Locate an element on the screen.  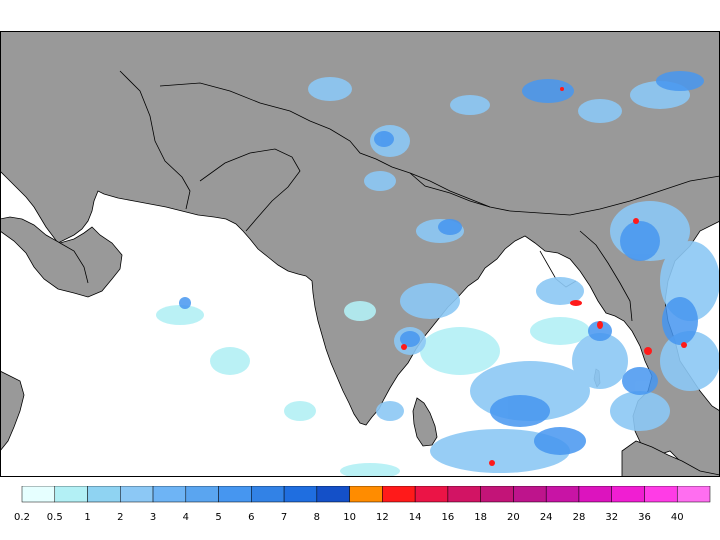
border-china-south is located at coordinates (614, 195).